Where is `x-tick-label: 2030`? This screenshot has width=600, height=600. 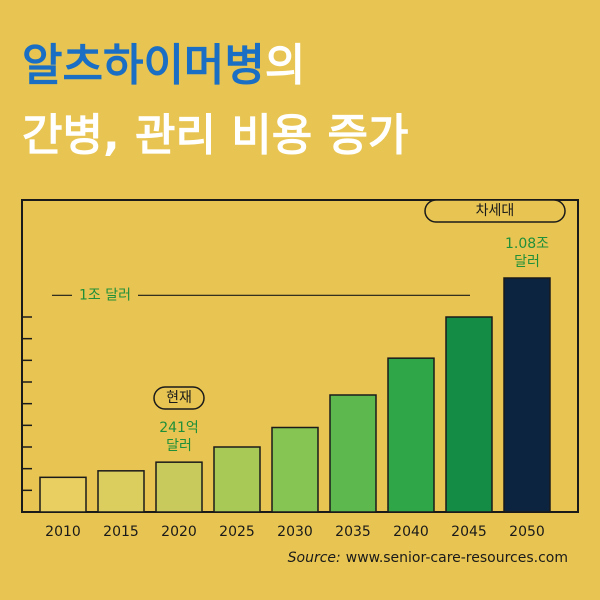 x-tick-label: 2030 is located at coordinates (295, 532).